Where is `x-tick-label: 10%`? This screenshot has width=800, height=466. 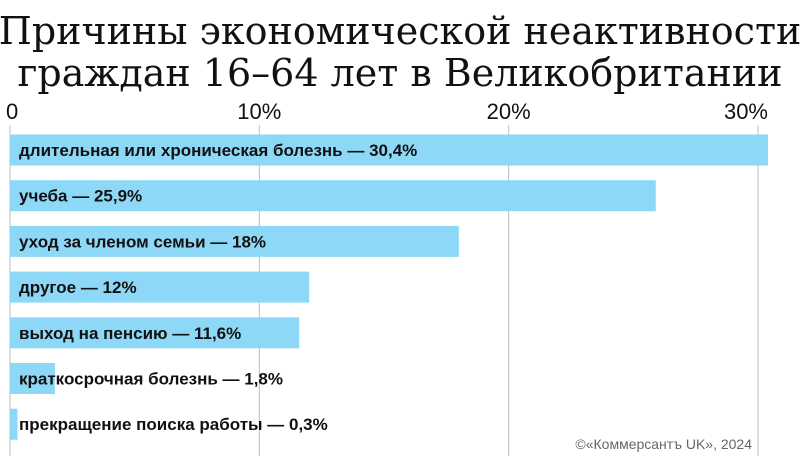 x-tick-label: 10% is located at coordinates (259, 111).